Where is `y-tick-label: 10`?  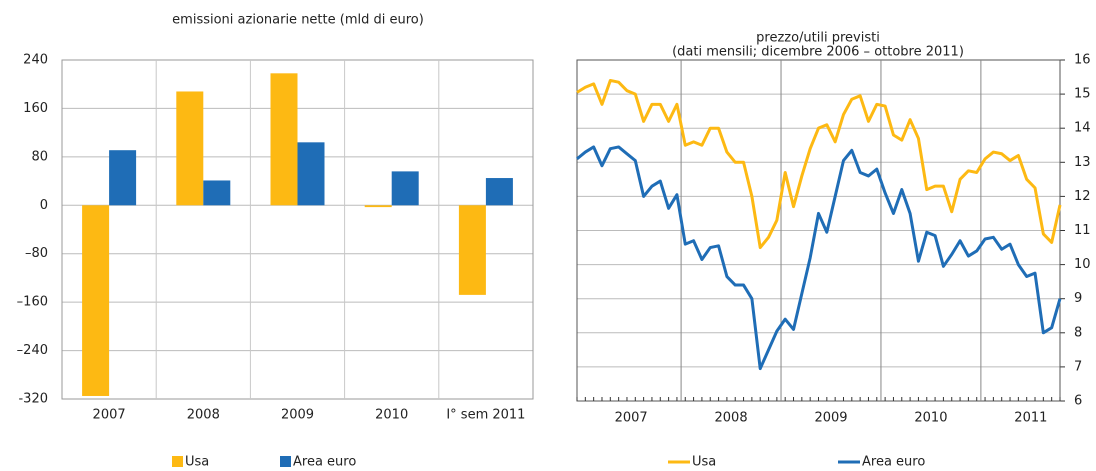 y-tick-label: 10 is located at coordinates (1082, 264).